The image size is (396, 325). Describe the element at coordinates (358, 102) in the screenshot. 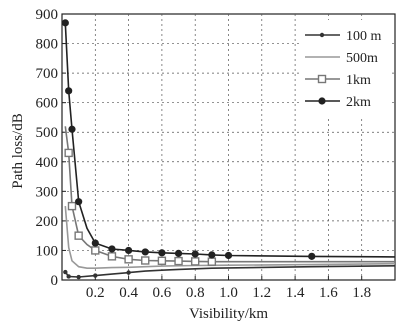

I see `legend-label-2km: 2km` at that location.